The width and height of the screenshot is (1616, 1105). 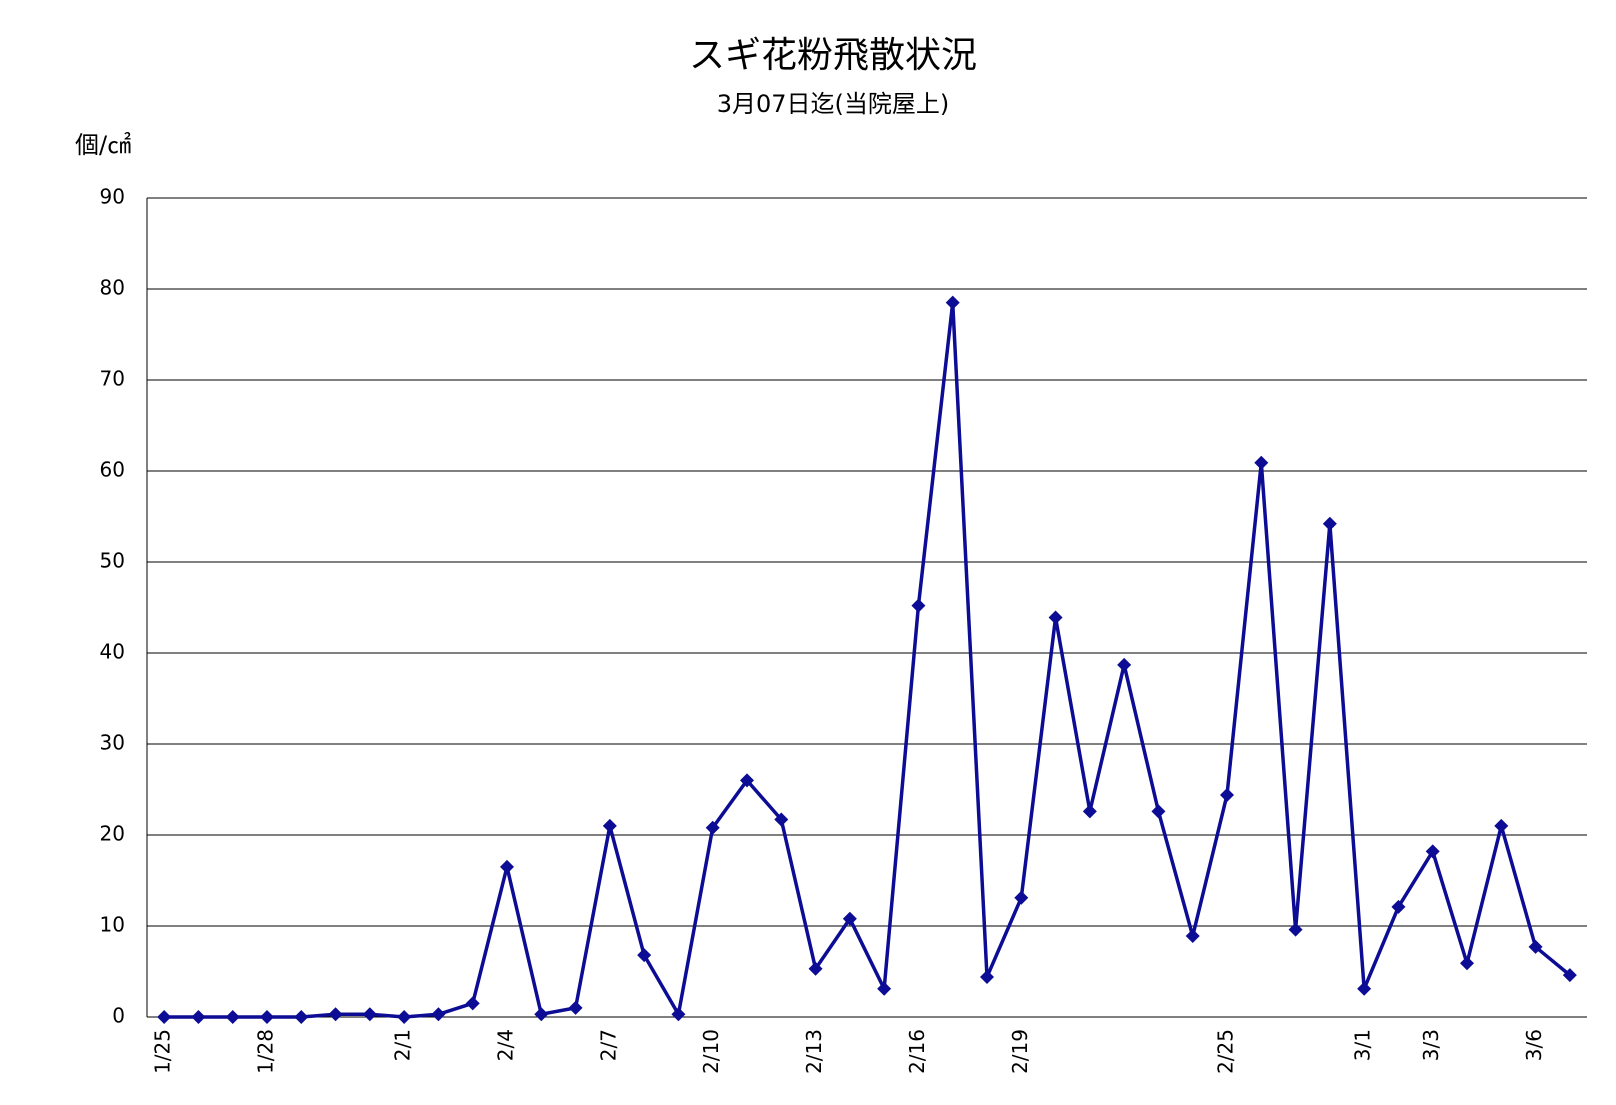 I want to click on x-tick-label: 2/1, so click(x=403, y=1045).